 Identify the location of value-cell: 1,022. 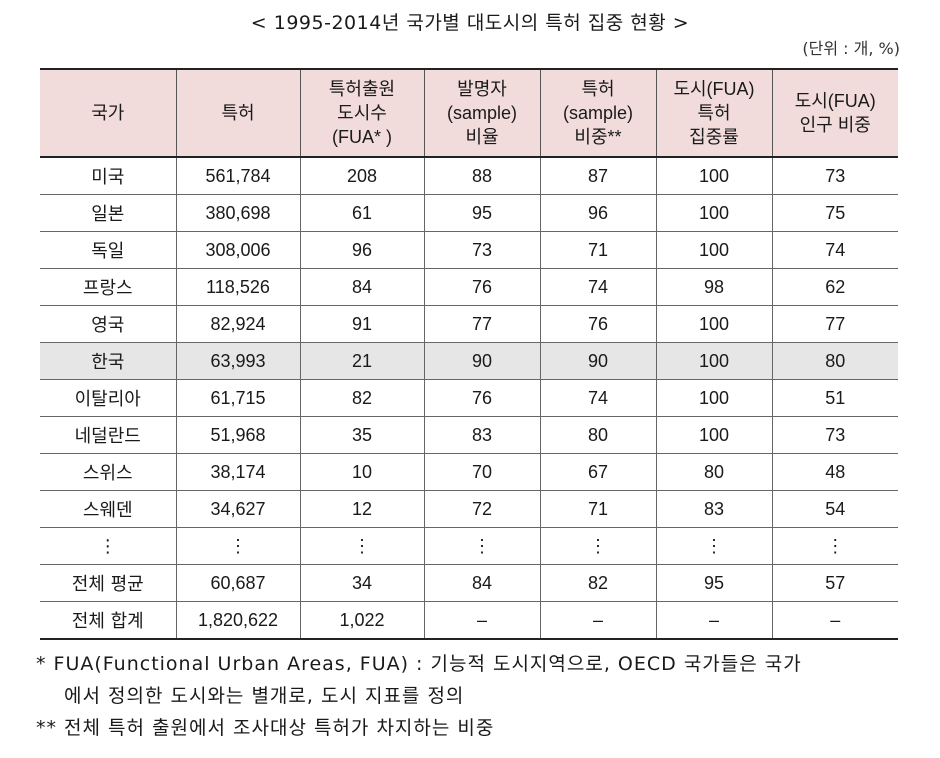
(362, 620).